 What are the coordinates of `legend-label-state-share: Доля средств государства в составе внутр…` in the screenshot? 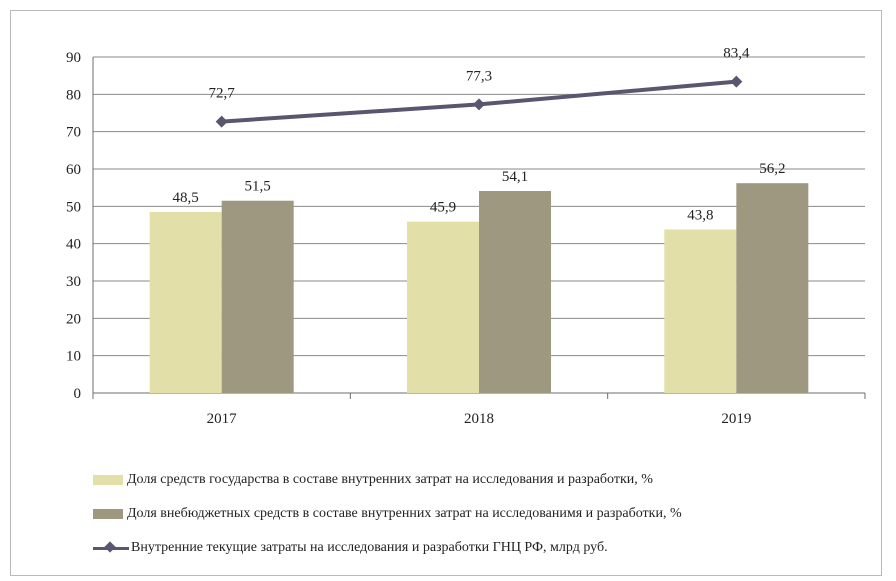 It's located at (390, 479).